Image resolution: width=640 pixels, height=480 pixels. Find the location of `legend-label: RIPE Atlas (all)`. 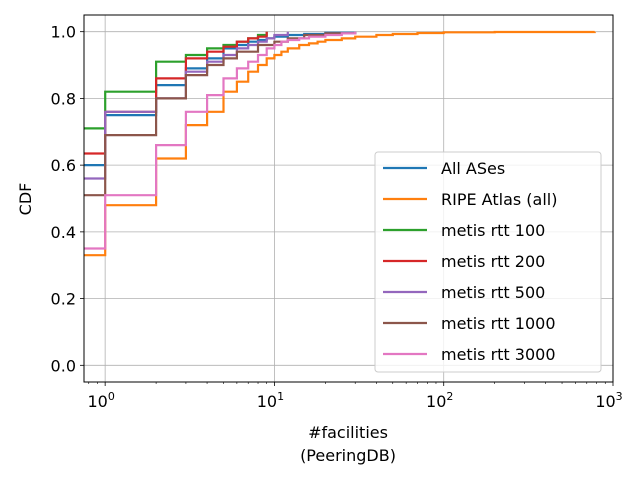

legend-label: RIPE Atlas (all) is located at coordinates (499, 199).